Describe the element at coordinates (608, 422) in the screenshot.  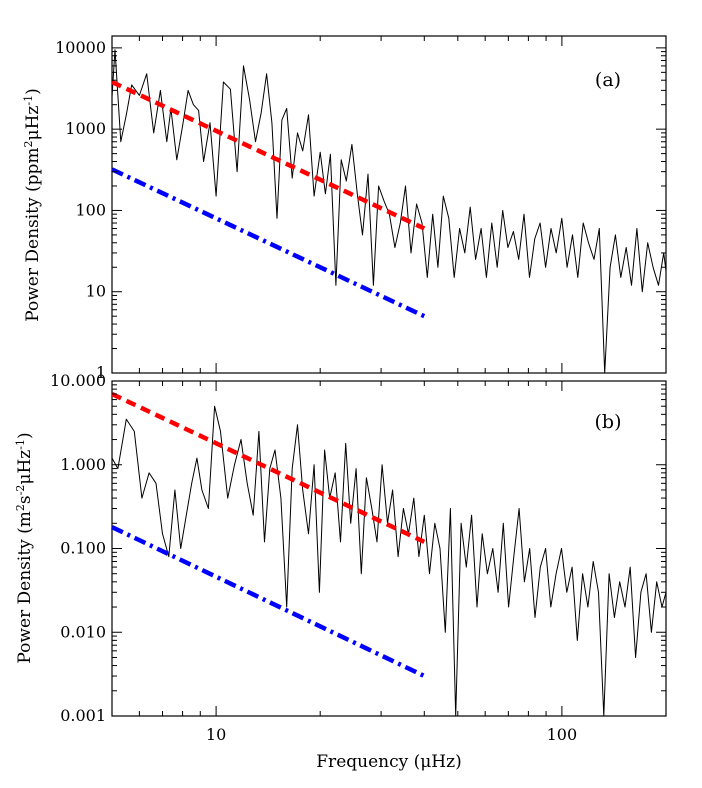
I see `panel-b-label: (b)` at that location.